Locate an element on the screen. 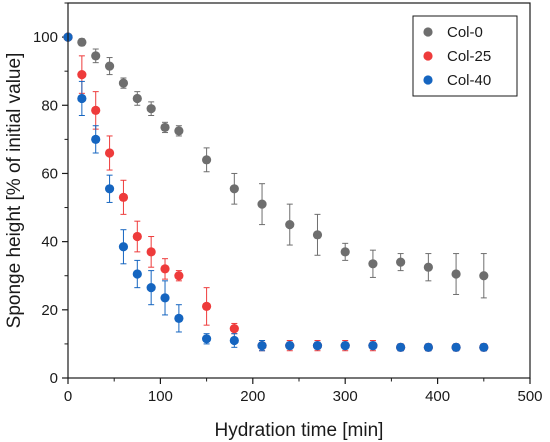 This screenshot has height=442, width=550. legend-label: Col-25 is located at coordinates (469, 56).